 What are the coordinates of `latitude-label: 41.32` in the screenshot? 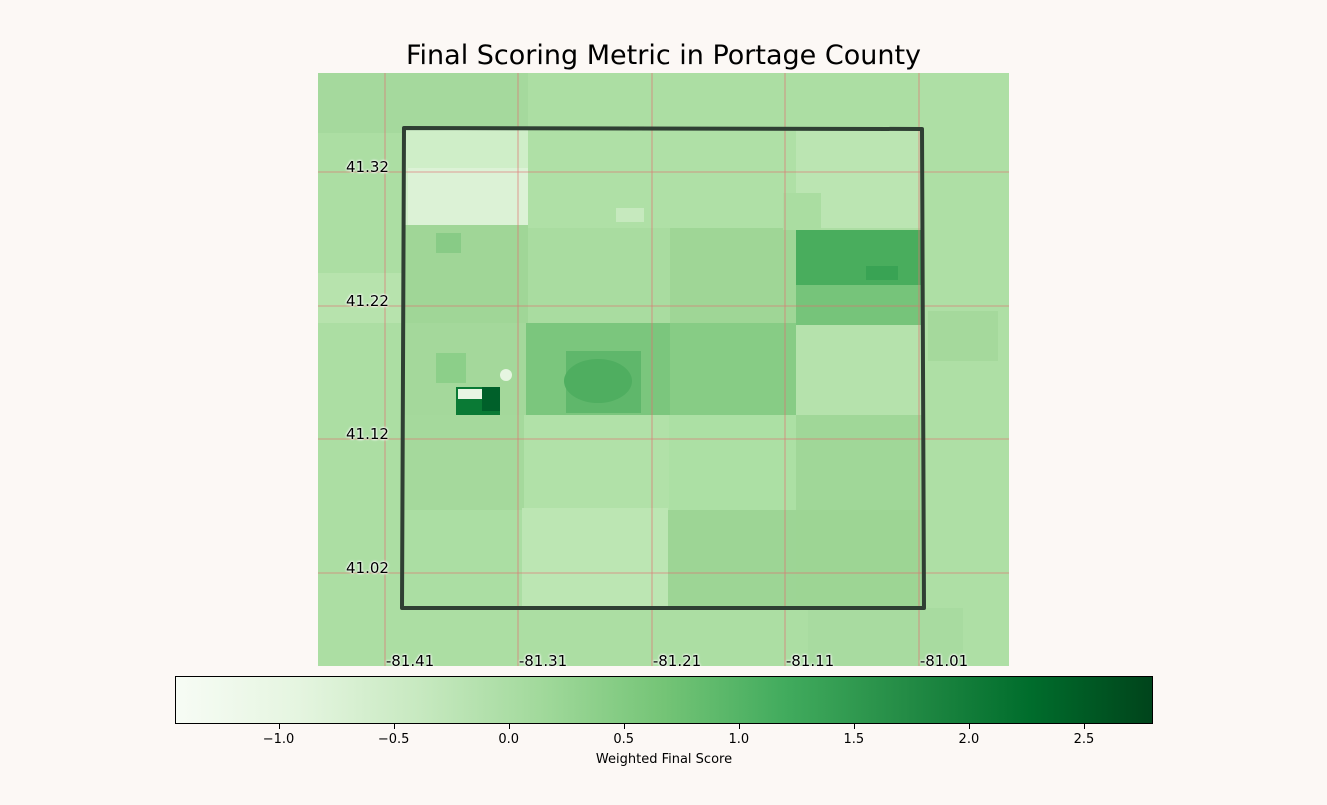 It's located at (367, 167).